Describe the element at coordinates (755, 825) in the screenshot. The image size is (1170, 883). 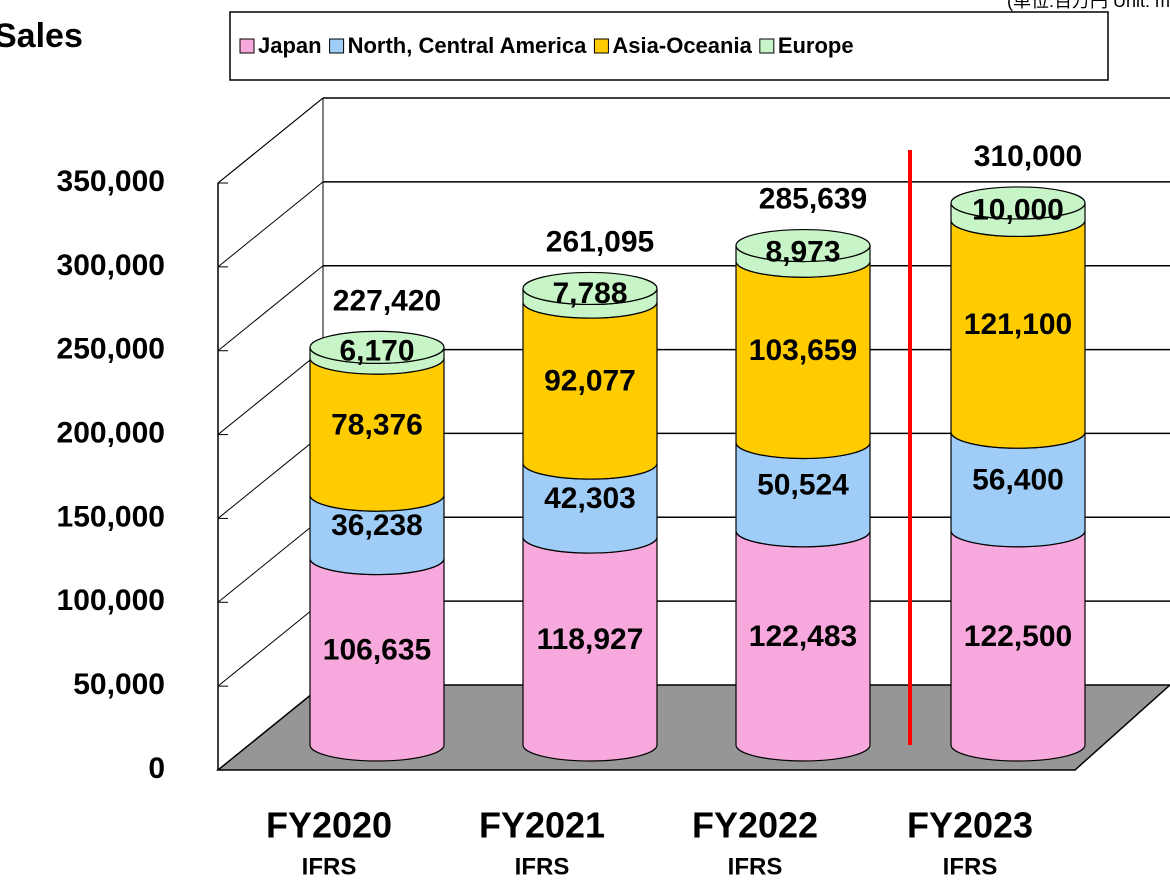
I see `x-tick-label: FY2022` at that location.